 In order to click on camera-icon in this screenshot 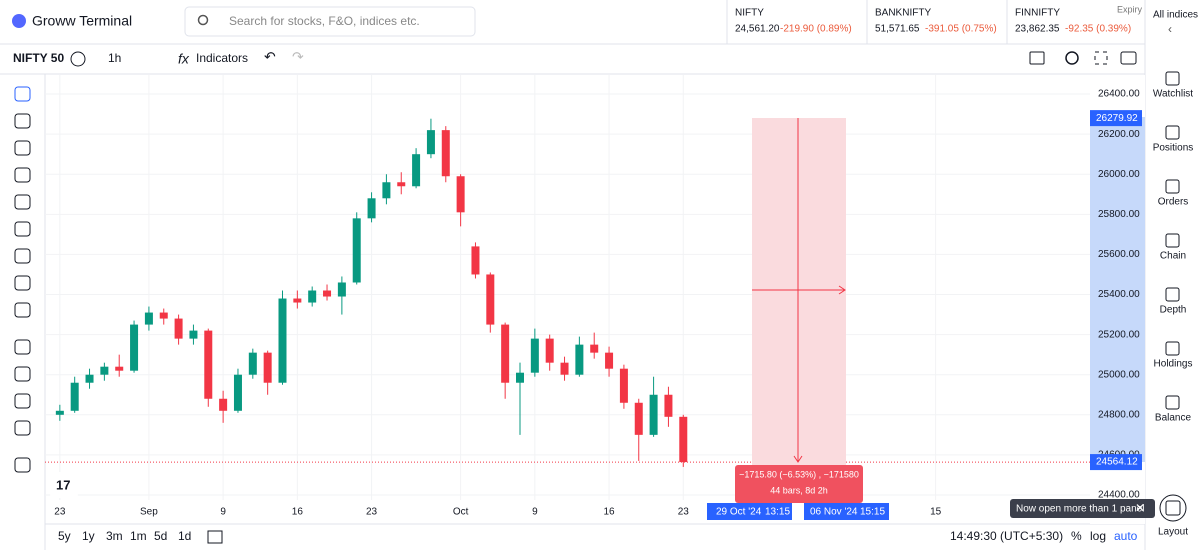, I will do `click(1128, 58)`.